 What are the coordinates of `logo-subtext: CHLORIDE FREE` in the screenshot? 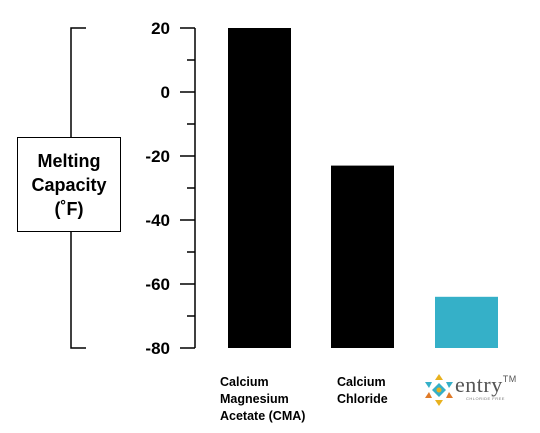 It's located at (485, 398).